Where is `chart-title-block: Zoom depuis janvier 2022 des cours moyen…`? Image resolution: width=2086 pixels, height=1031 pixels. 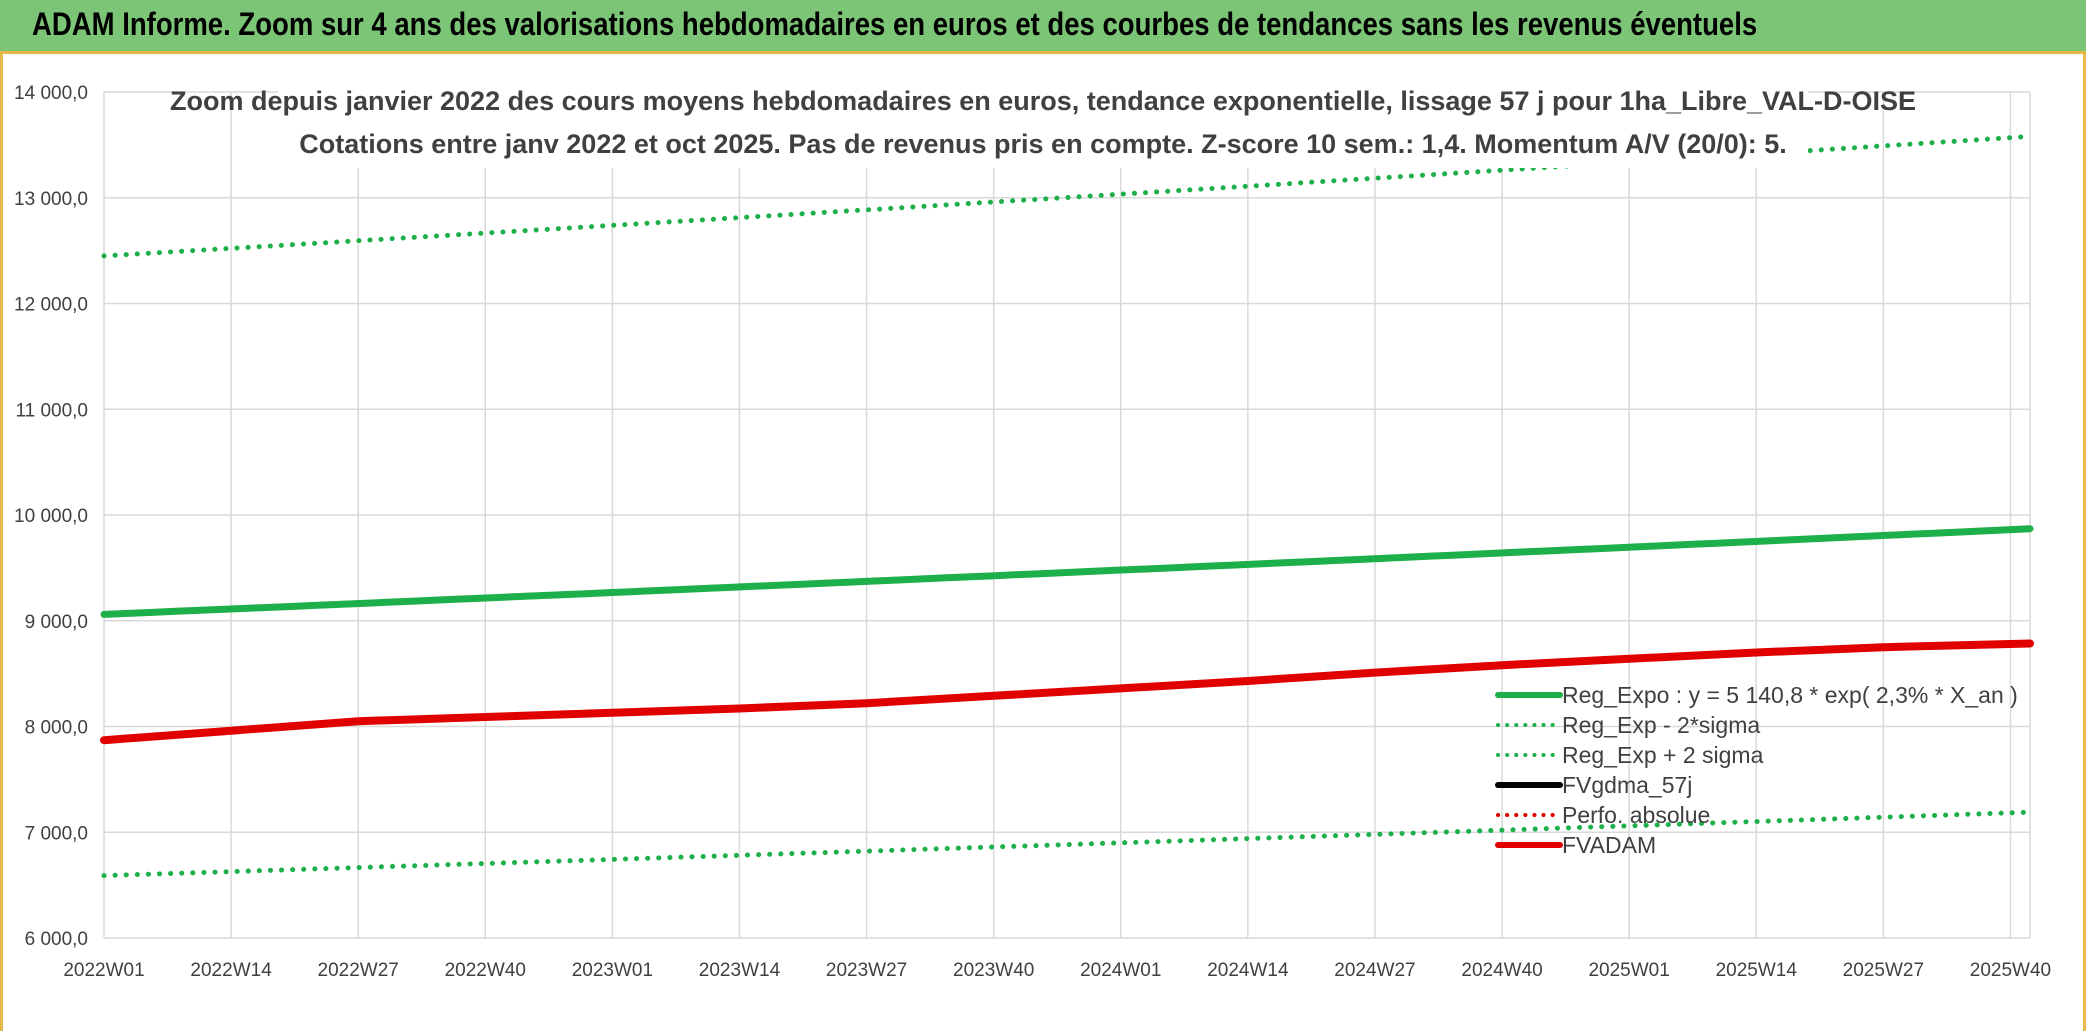
chart-title-block: Zoom depuis janvier 2022 des cours moyen… is located at coordinates (1043, 124).